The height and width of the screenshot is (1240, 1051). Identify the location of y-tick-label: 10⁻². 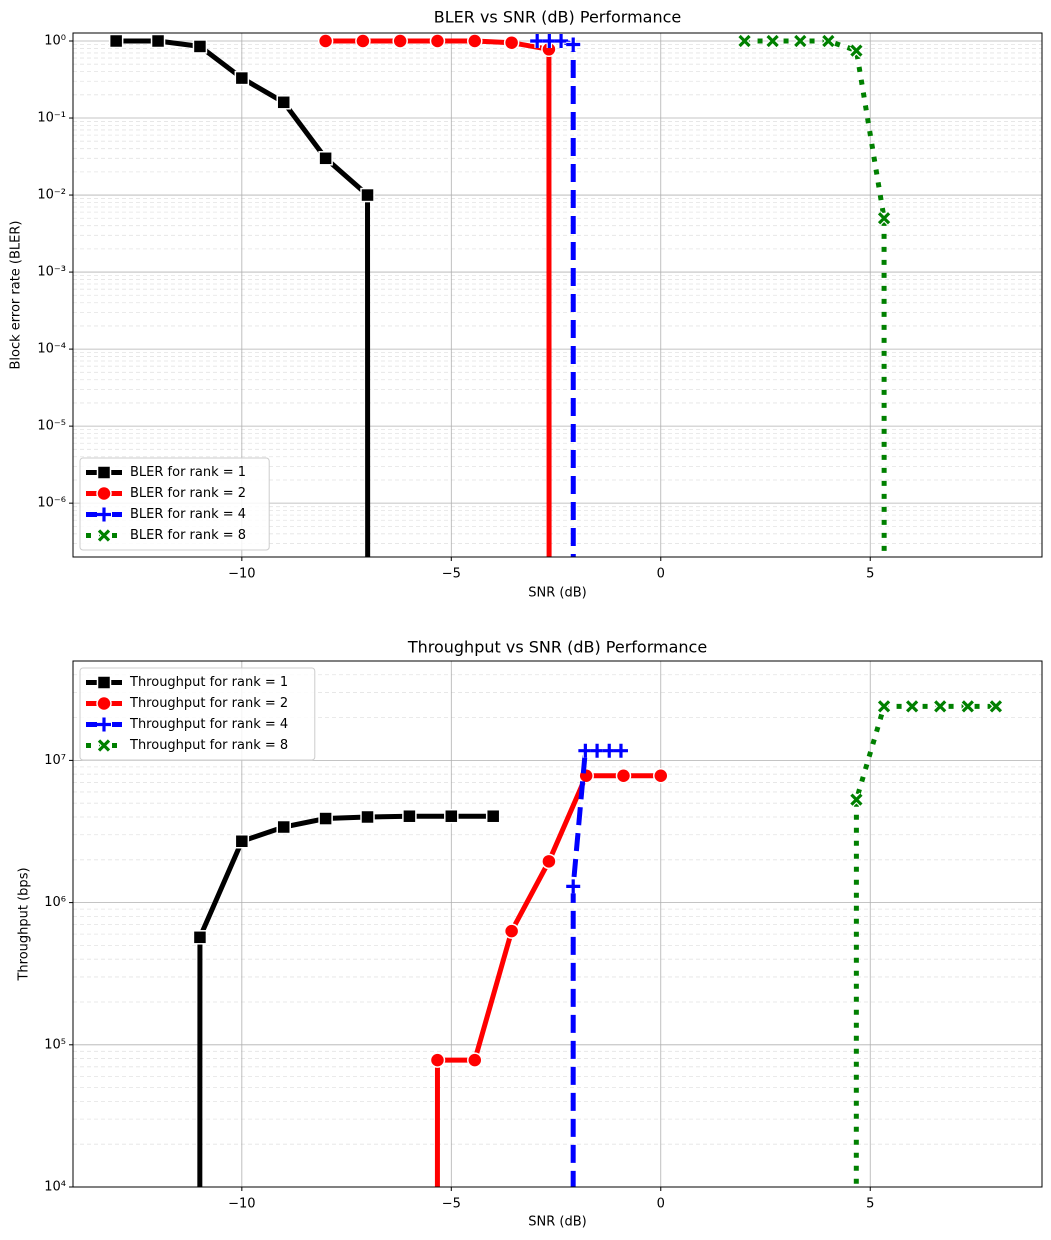
(51, 195).